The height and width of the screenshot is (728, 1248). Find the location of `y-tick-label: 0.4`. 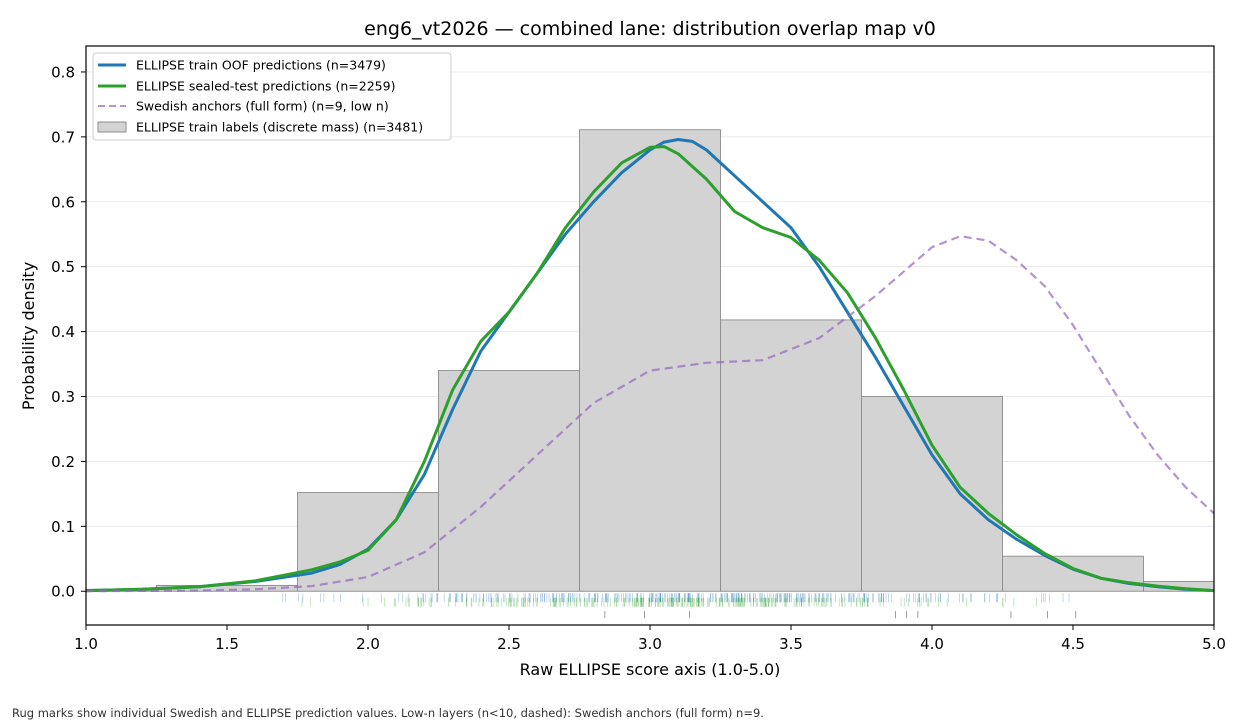

y-tick-label: 0.4 is located at coordinates (63, 332).